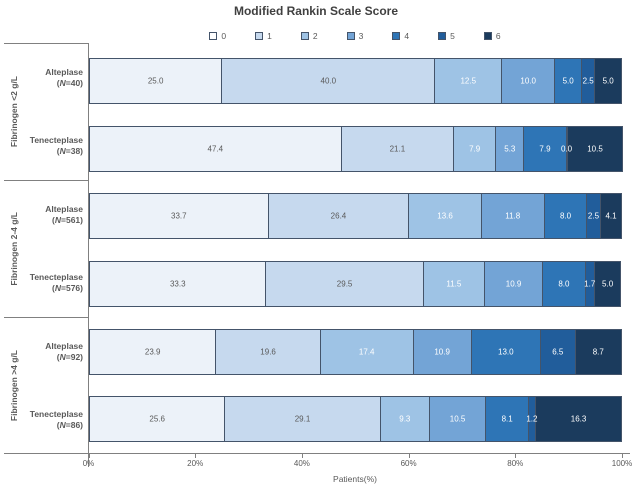 The height and width of the screenshot is (491, 632). What do you see at coordinates (224, 36) in the screenshot?
I see `legend-label: 0` at bounding box center [224, 36].